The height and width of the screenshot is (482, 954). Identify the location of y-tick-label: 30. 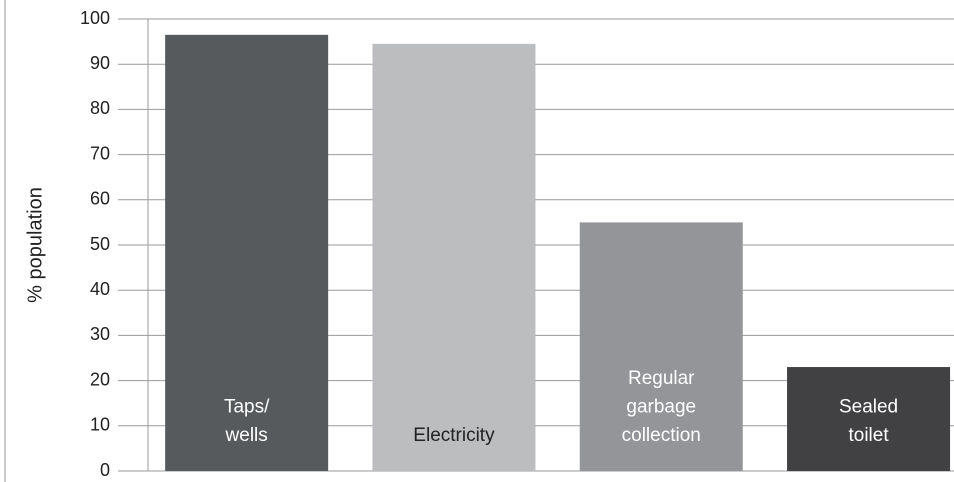
(100, 334).